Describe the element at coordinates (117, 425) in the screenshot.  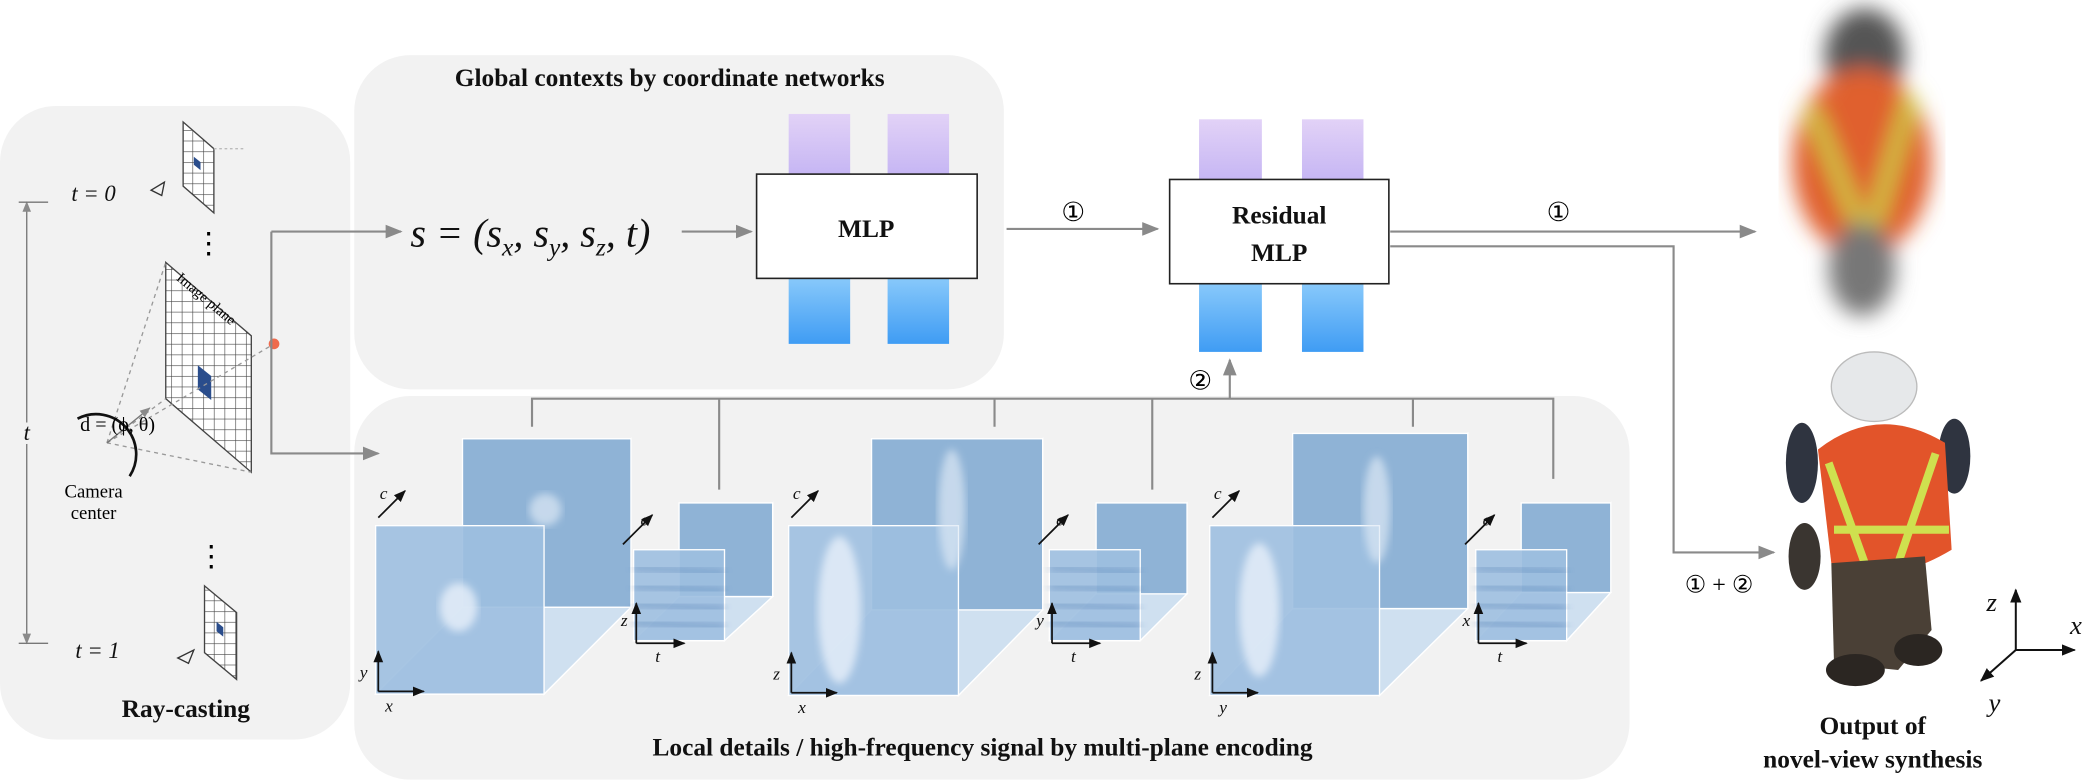
I see `direction-label: d = (ϕ, θ)` at that location.